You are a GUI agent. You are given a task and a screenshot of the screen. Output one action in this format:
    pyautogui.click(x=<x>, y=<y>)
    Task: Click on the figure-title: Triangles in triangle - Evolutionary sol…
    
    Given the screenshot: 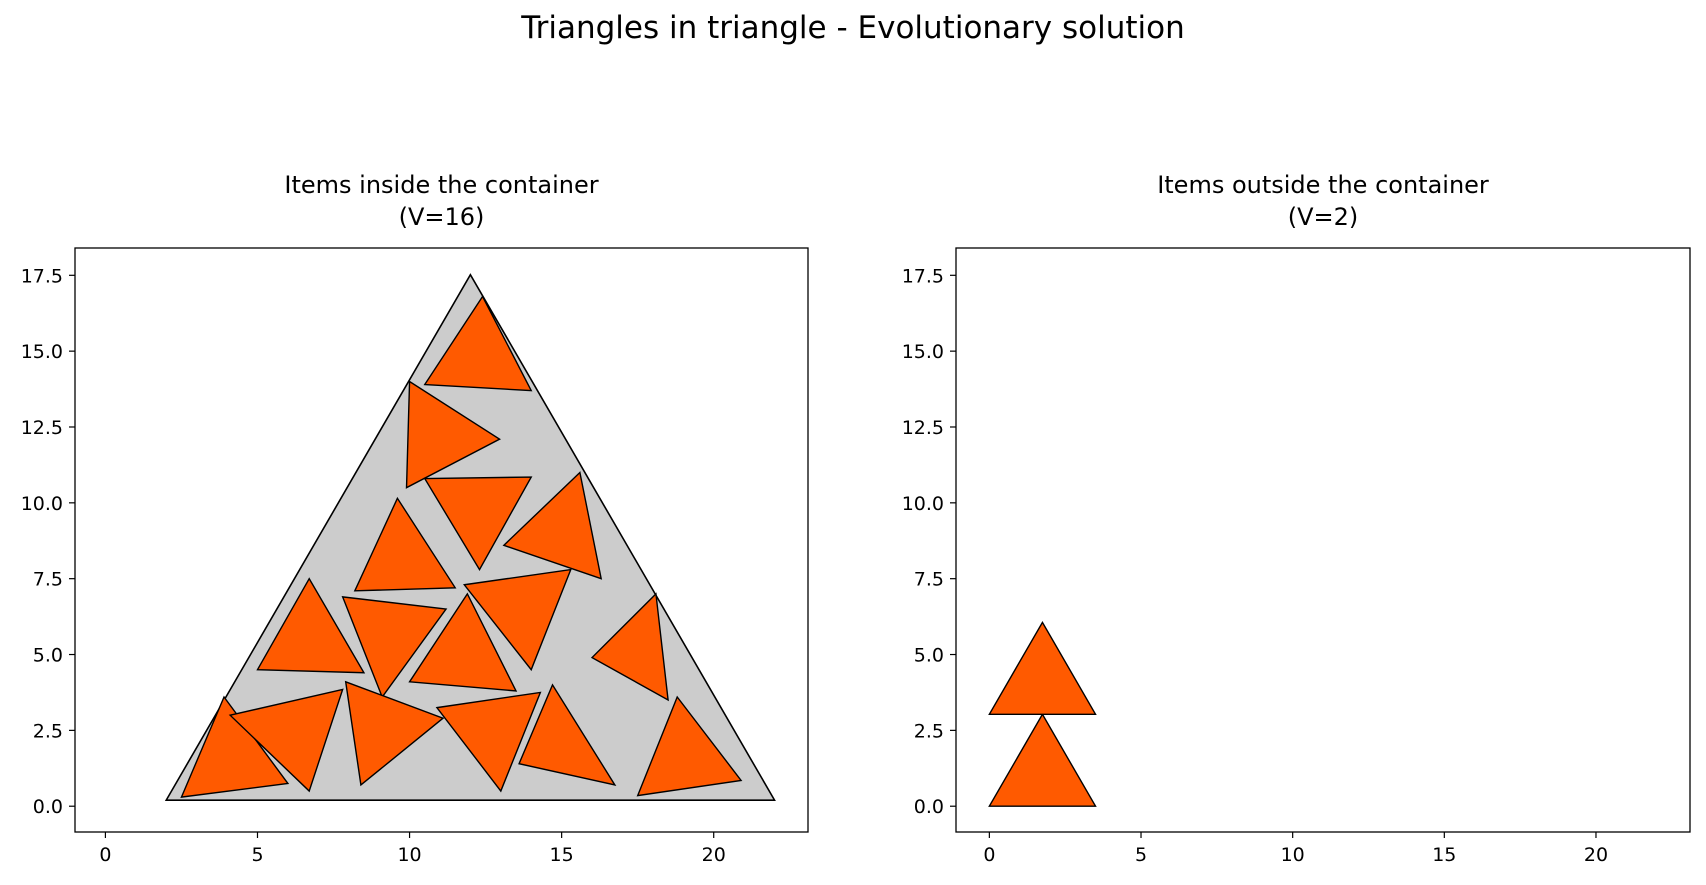 What is the action you would take?
    pyautogui.click(x=853, y=28)
    